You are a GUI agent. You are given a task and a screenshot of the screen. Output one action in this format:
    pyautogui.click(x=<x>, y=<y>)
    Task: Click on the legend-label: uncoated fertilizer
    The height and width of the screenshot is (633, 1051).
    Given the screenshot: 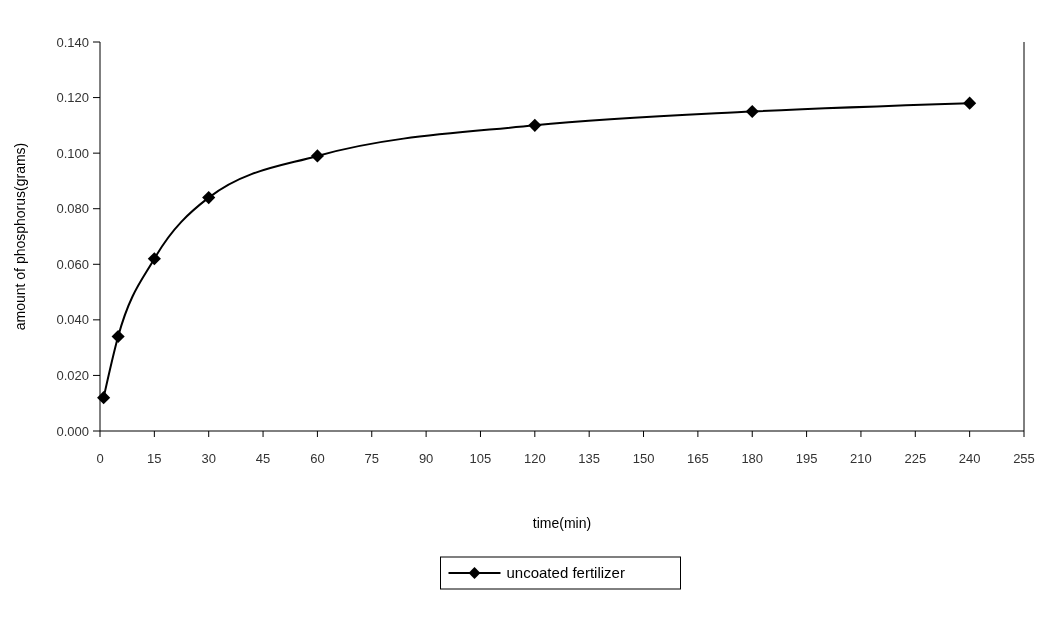 What is the action you would take?
    pyautogui.click(x=565, y=573)
    